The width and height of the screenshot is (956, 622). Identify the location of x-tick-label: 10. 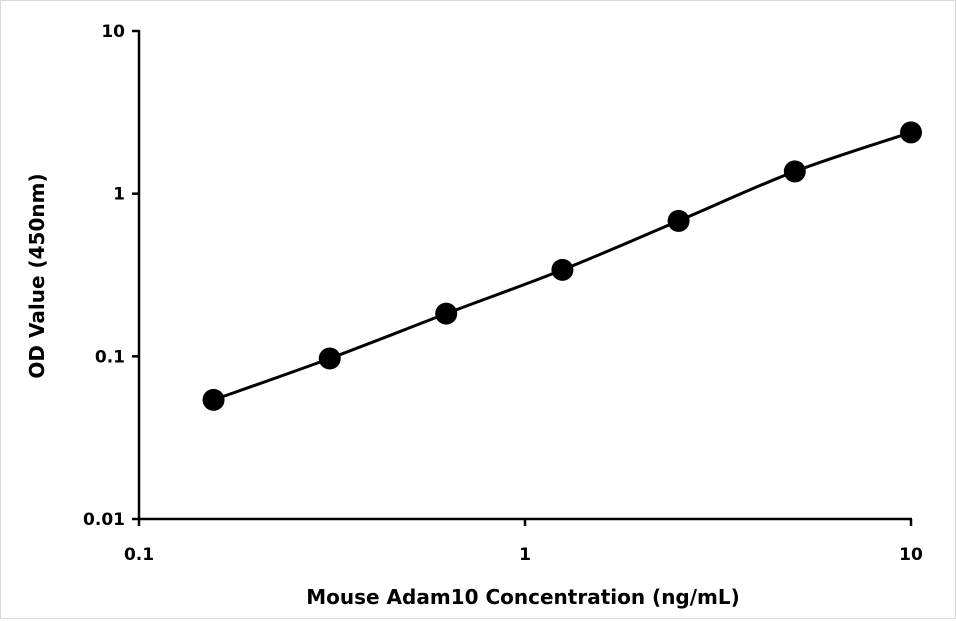
(911, 555).